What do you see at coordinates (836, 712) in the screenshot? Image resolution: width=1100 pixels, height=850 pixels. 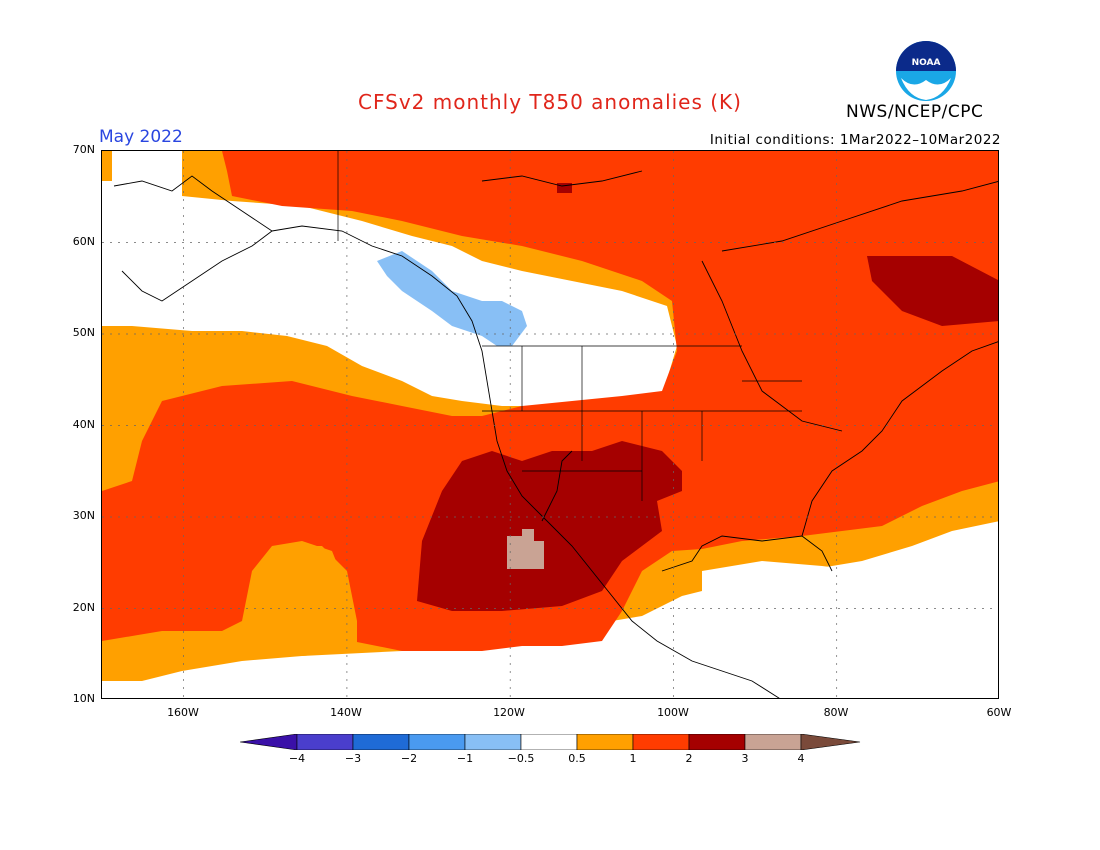 I see `lon-label-80w: 80W` at bounding box center [836, 712].